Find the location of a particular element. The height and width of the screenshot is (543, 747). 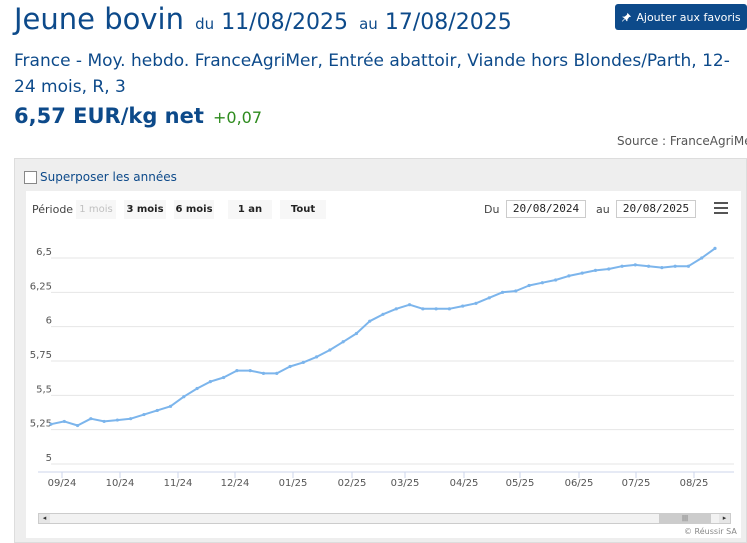

end-date: 17/08/2025 is located at coordinates (448, 22).